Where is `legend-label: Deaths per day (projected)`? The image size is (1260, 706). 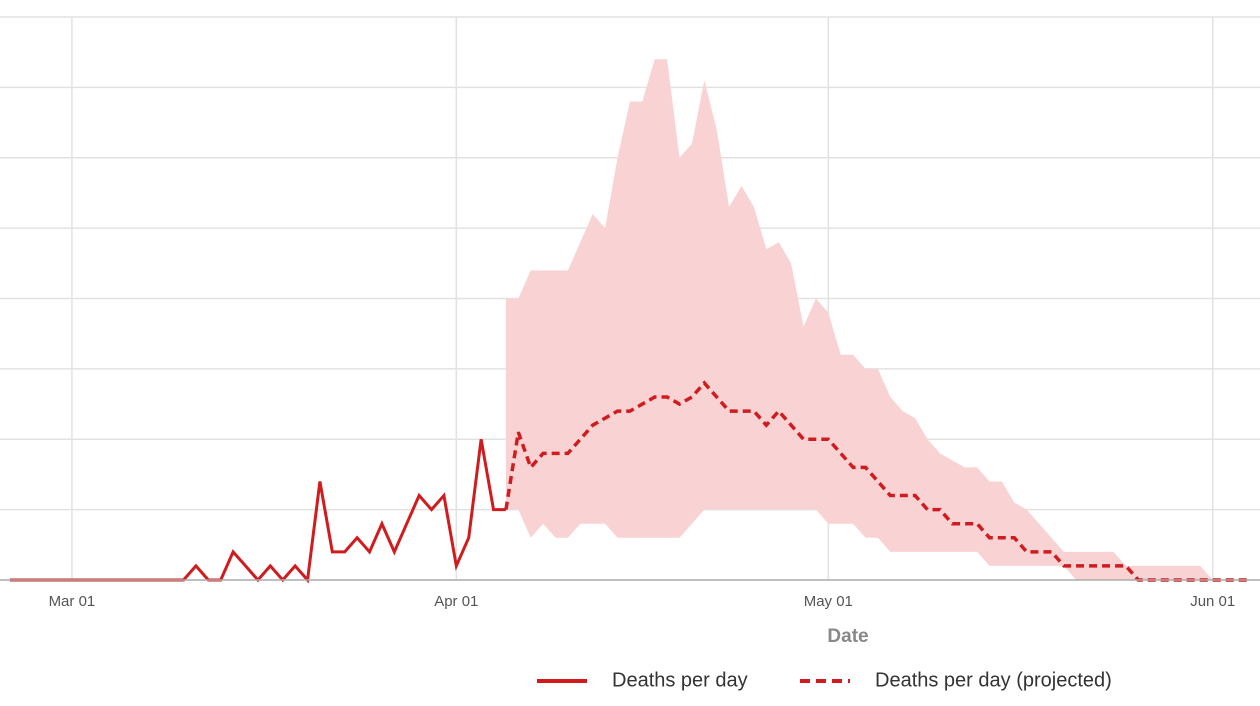
legend-label: Deaths per day (projected) is located at coordinates (993, 680).